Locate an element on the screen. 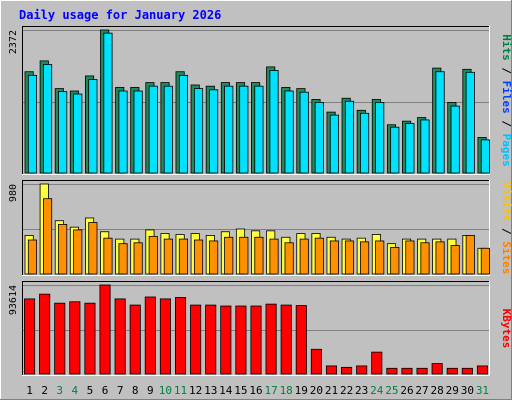 This screenshot has width=512, height=405. panel-scale-label: 93614 is located at coordinates (13, 300).